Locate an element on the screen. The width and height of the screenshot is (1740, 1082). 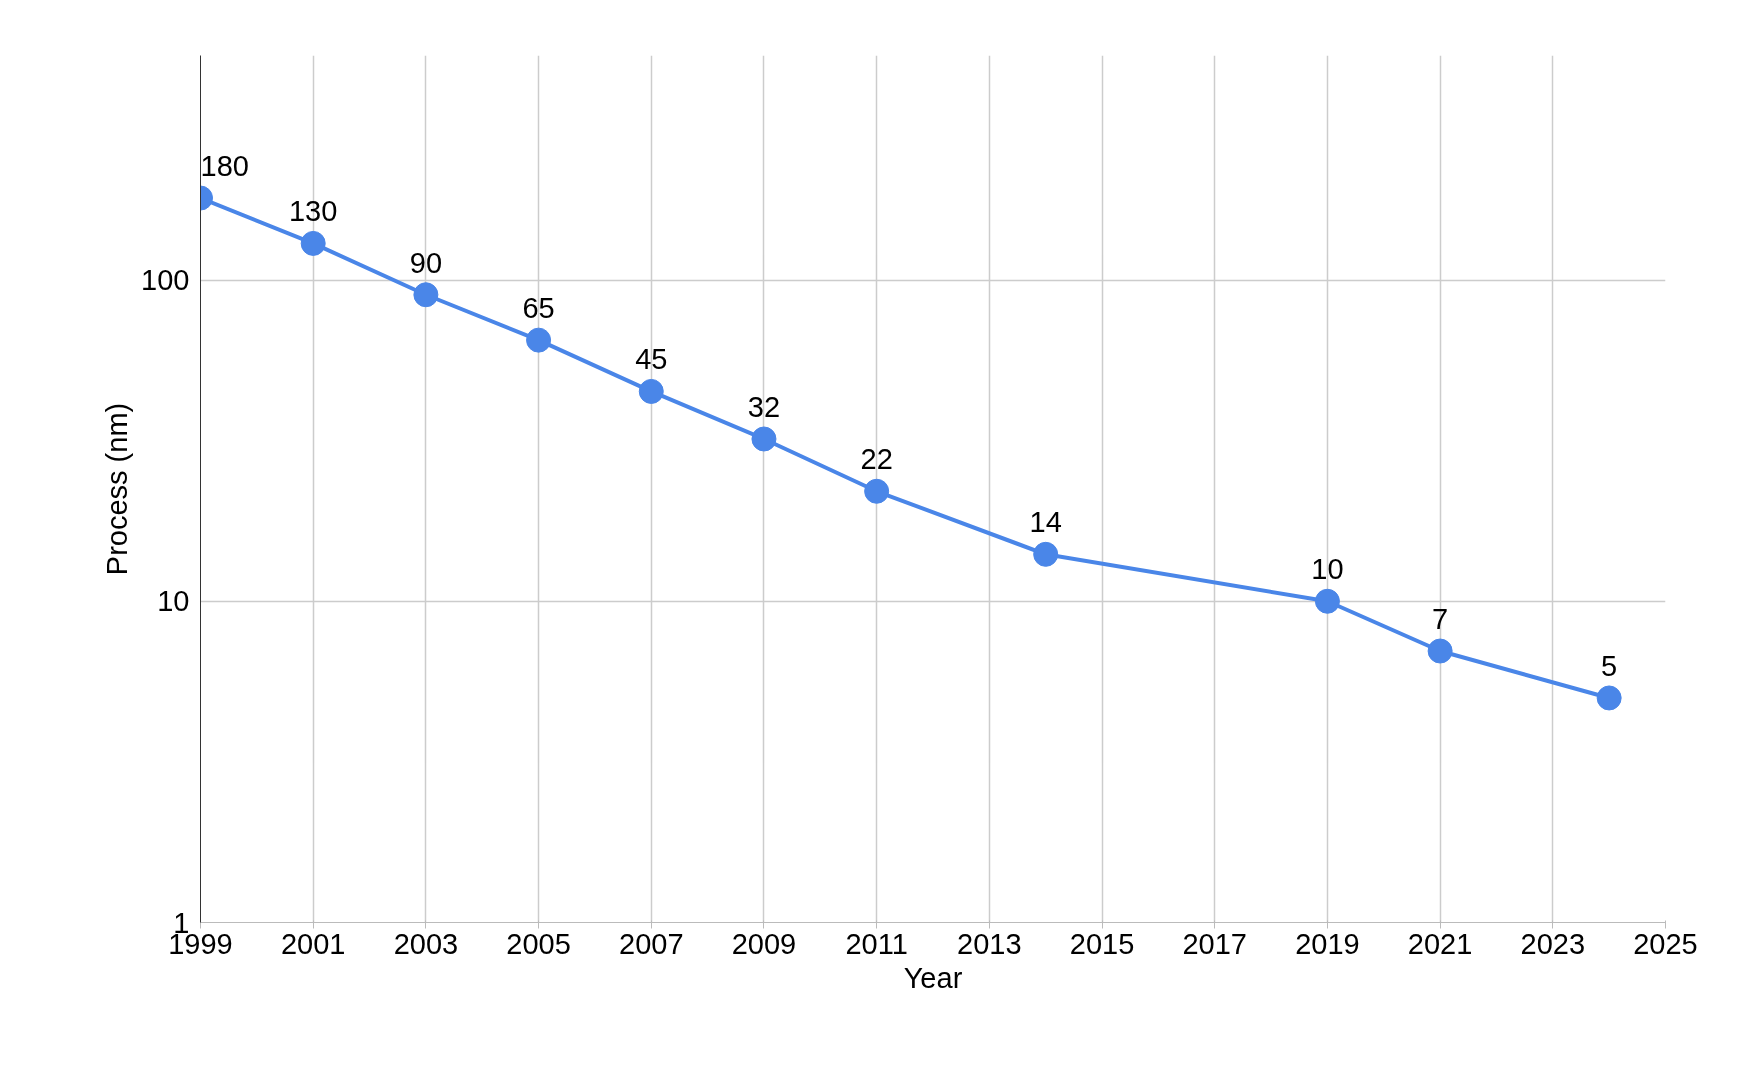
x-tick-label: 2003 is located at coordinates (426, 943).